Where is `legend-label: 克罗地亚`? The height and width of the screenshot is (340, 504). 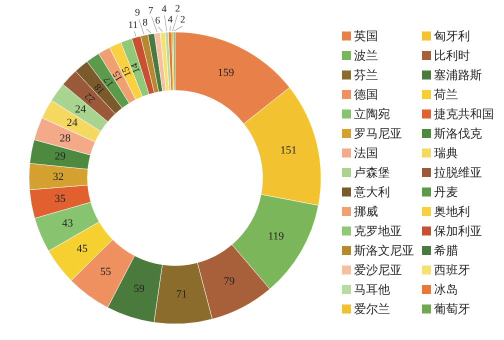 legend-label: 克罗地亚 is located at coordinates (378, 231).